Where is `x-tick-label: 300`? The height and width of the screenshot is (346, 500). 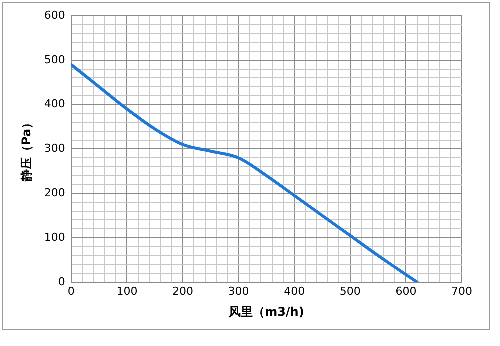 x-tick-label: 300 is located at coordinates (239, 291).